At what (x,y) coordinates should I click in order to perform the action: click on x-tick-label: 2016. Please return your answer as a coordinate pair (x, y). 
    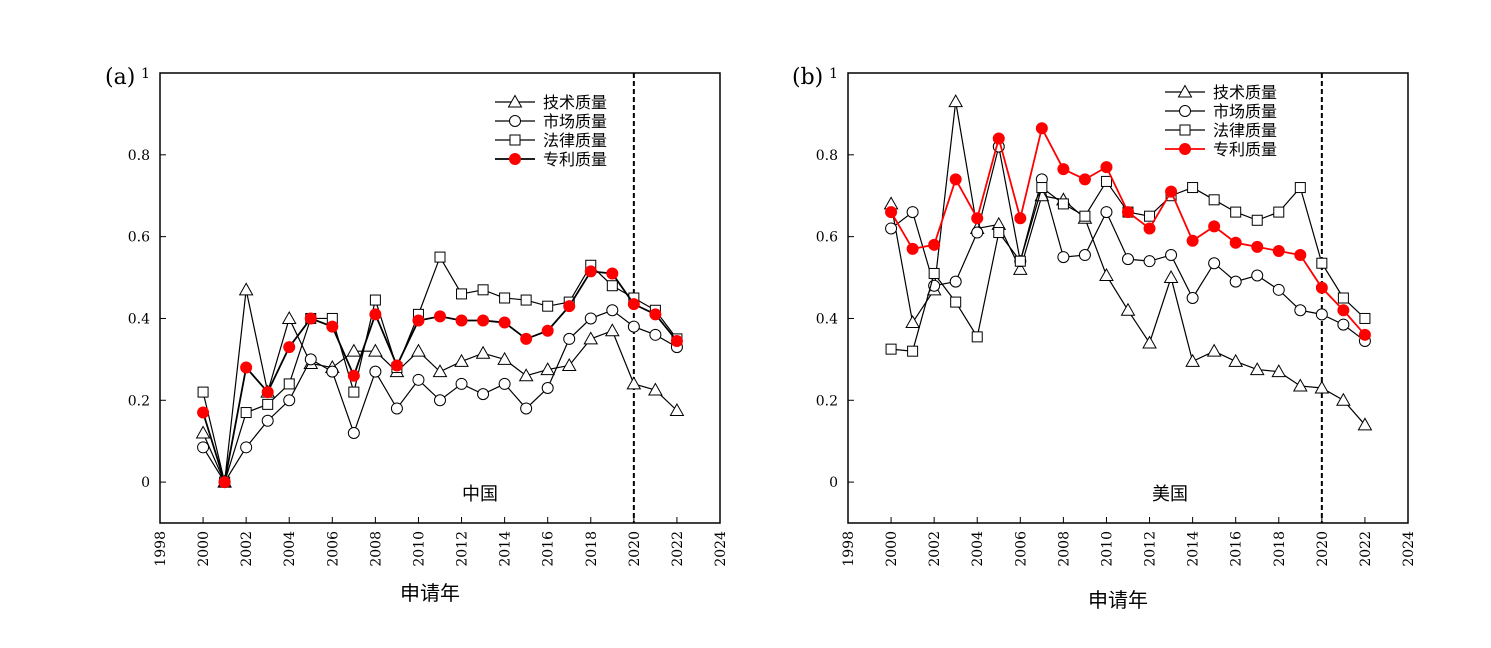
    Looking at the image, I should click on (549, 549).